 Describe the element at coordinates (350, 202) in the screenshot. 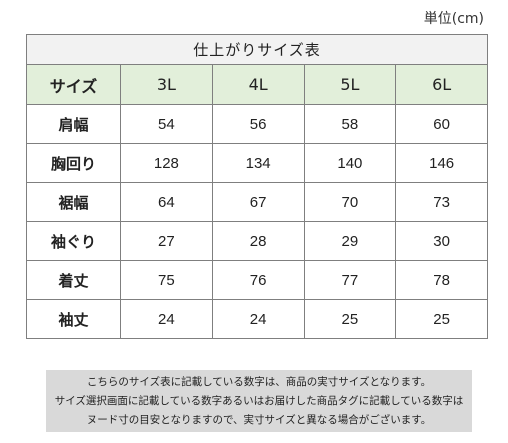

I see `table-cell: 70` at that location.